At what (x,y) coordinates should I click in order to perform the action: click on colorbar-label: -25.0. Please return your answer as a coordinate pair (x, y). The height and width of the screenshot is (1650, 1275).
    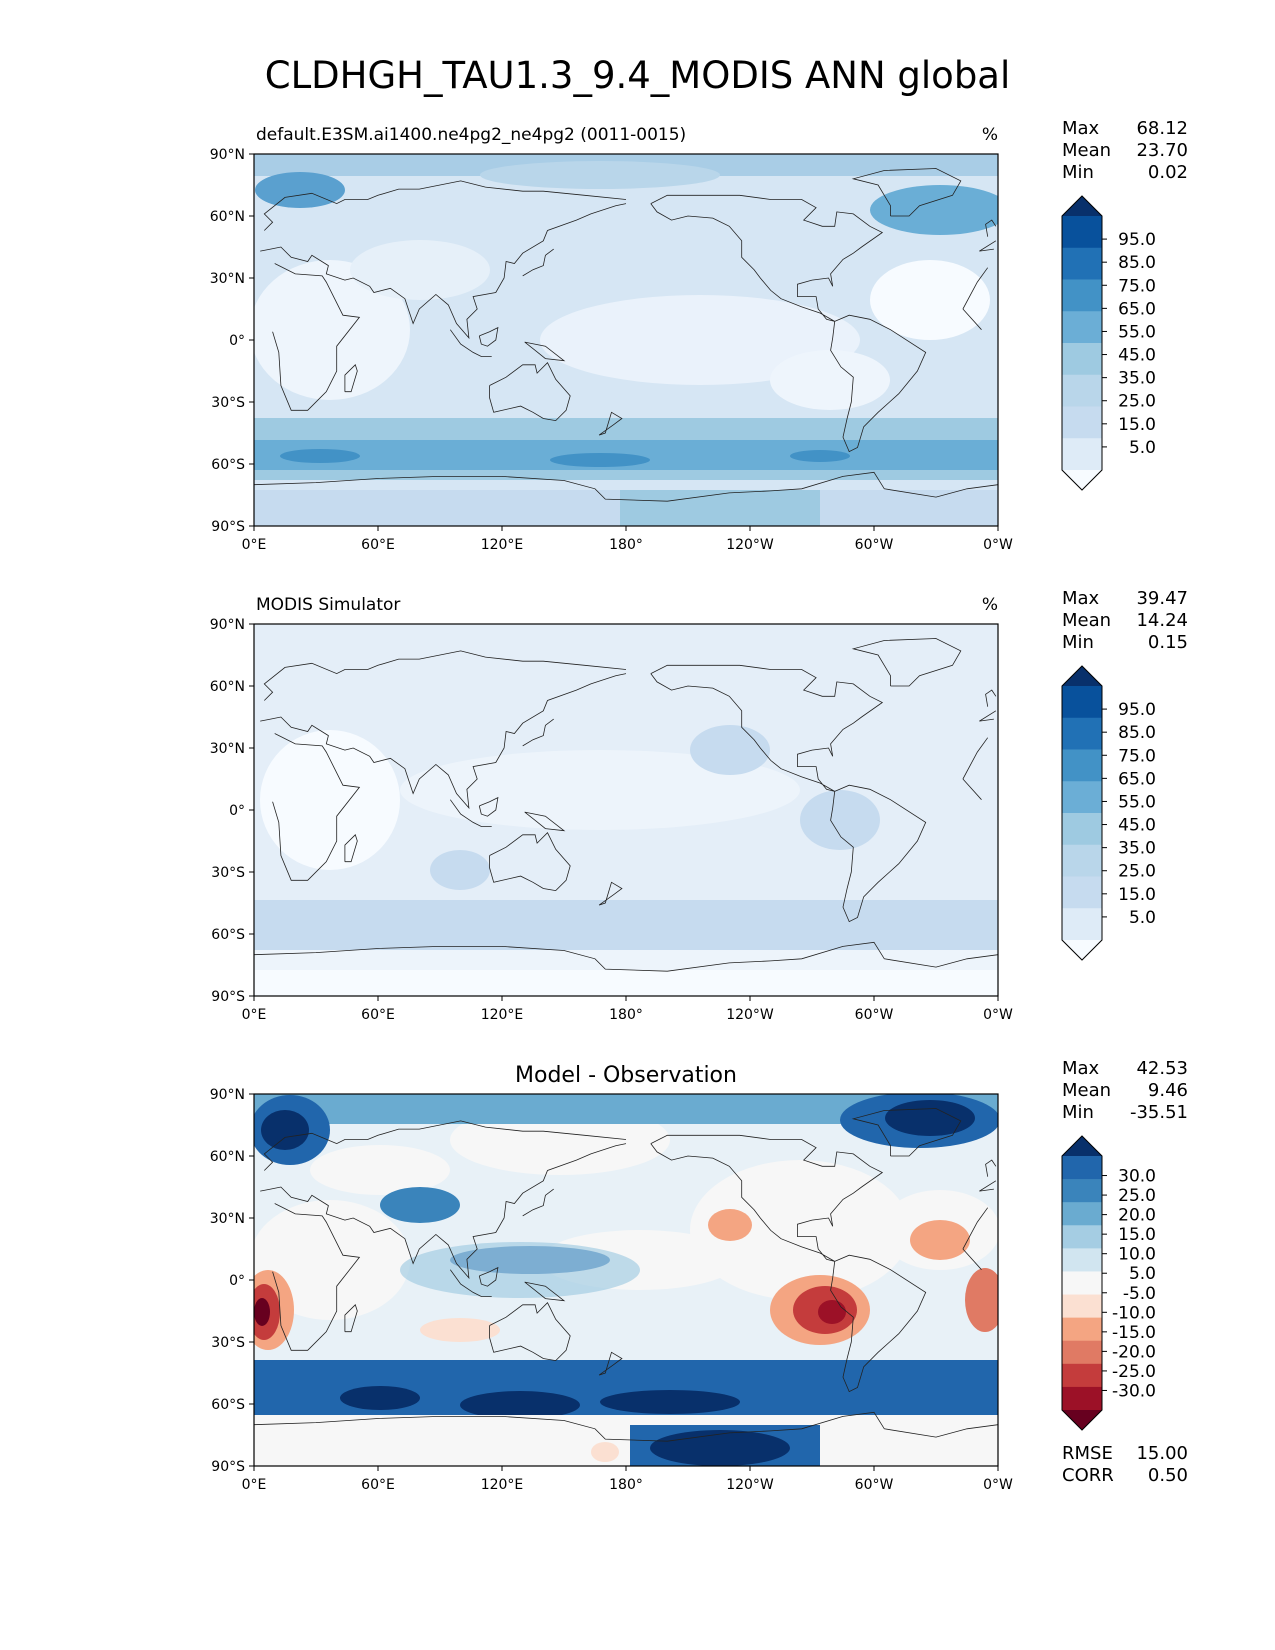
    Looking at the image, I should click on (1134, 1372).